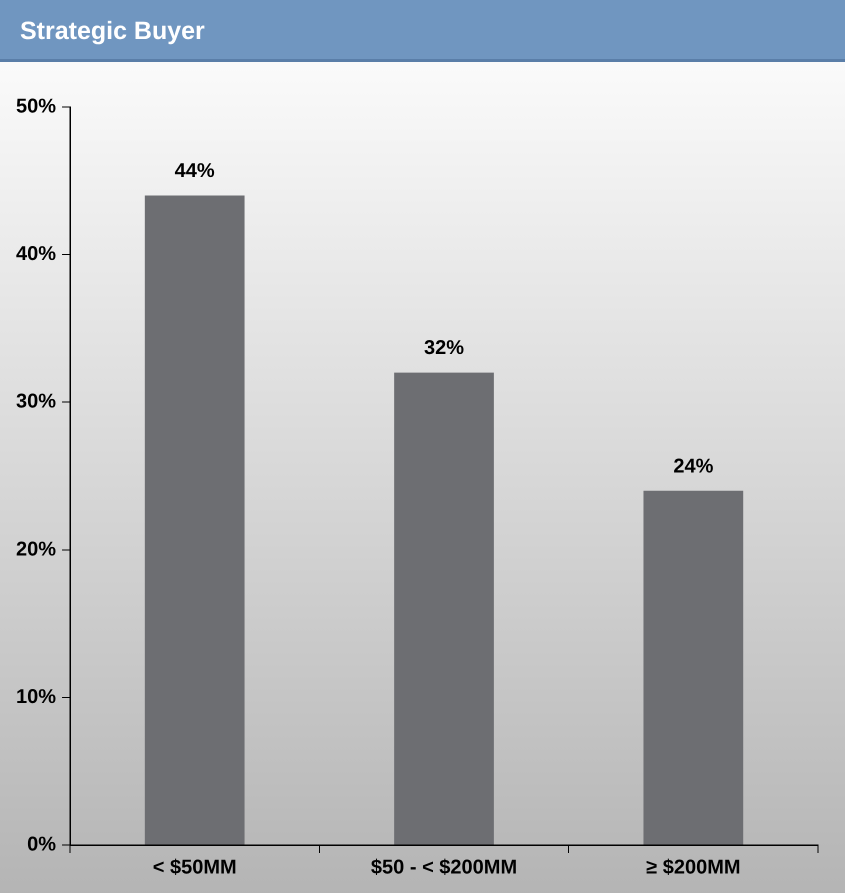 The height and width of the screenshot is (893, 845). What do you see at coordinates (422, 31) in the screenshot?
I see `chart-title: Strategic Buyer` at bounding box center [422, 31].